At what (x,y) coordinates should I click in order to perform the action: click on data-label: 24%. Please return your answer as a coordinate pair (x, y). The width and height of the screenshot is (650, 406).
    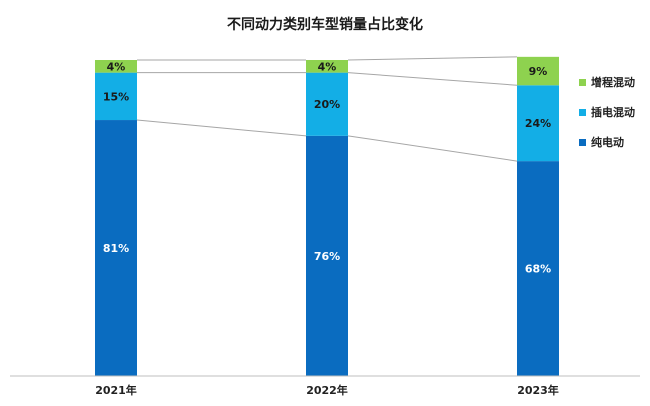
    Looking at the image, I should click on (538, 123).